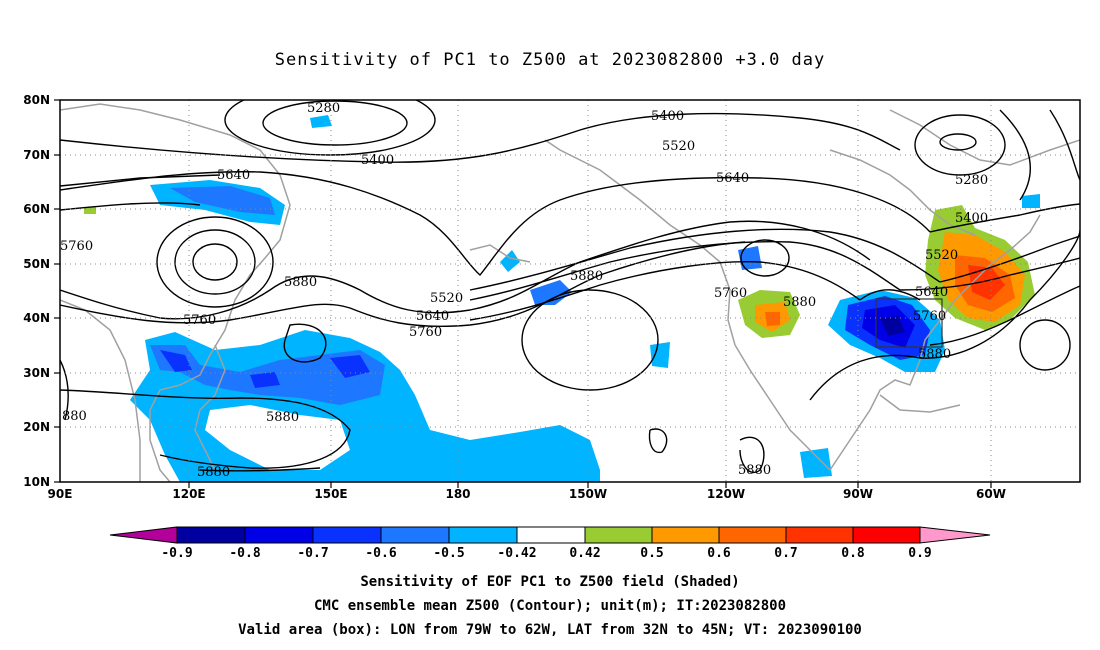 The height and width of the screenshot is (650, 1100). What do you see at coordinates (660, 355) in the screenshot?
I see `neg-region-small2` at bounding box center [660, 355].